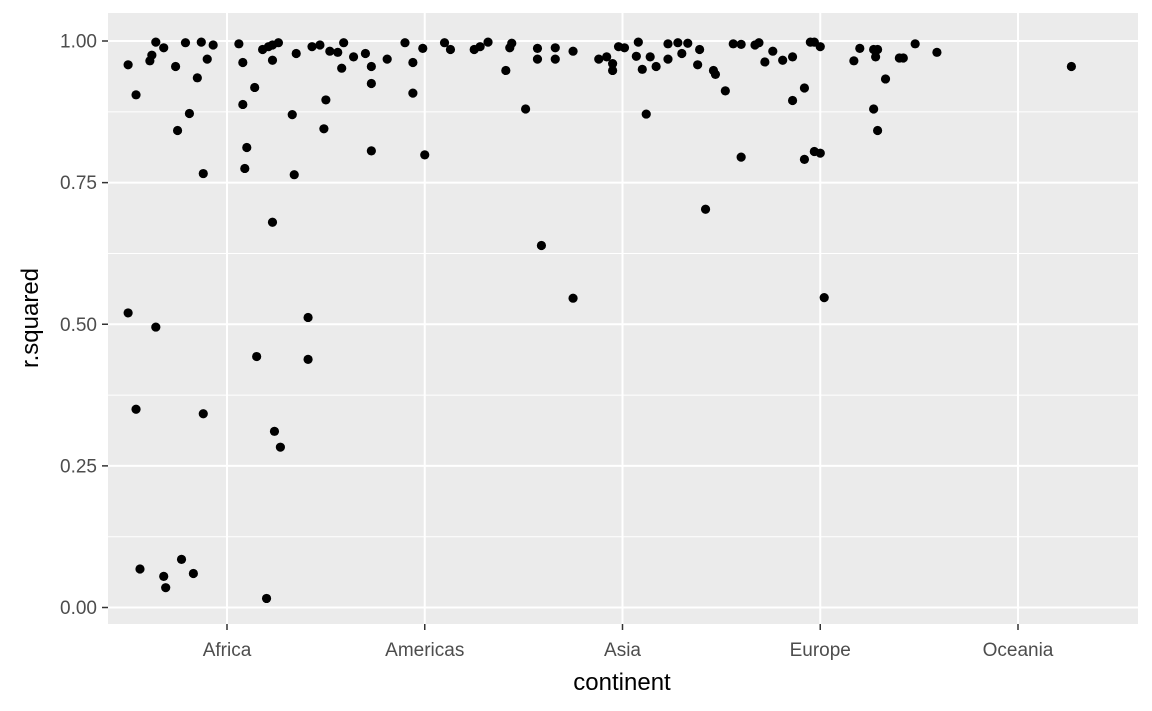 The height and width of the screenshot is (711, 1152). Describe the element at coordinates (1018, 650) in the screenshot. I see `x-tick-label: Oceania` at that location.